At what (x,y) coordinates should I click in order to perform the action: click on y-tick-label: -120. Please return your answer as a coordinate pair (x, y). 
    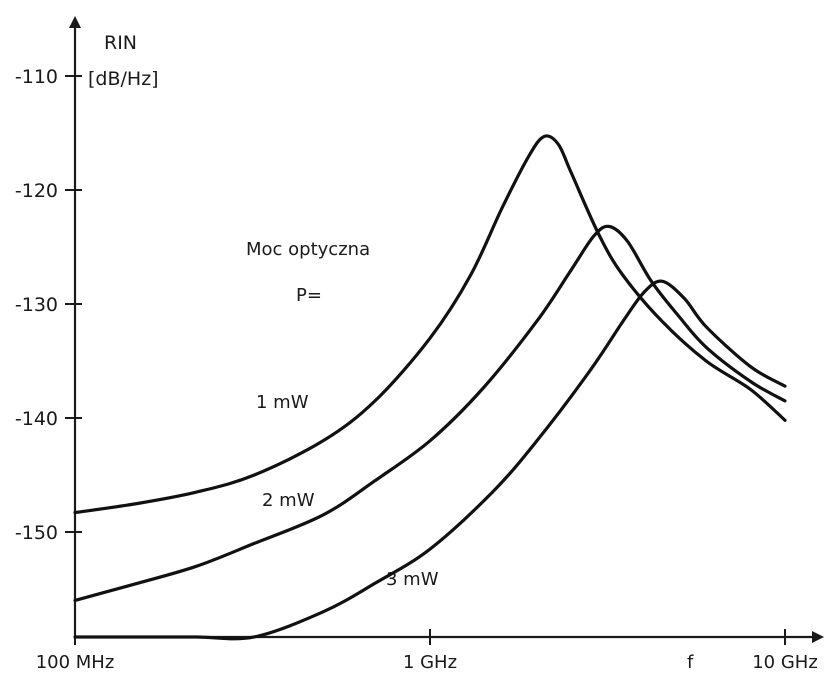
    Looking at the image, I should click on (36, 191).